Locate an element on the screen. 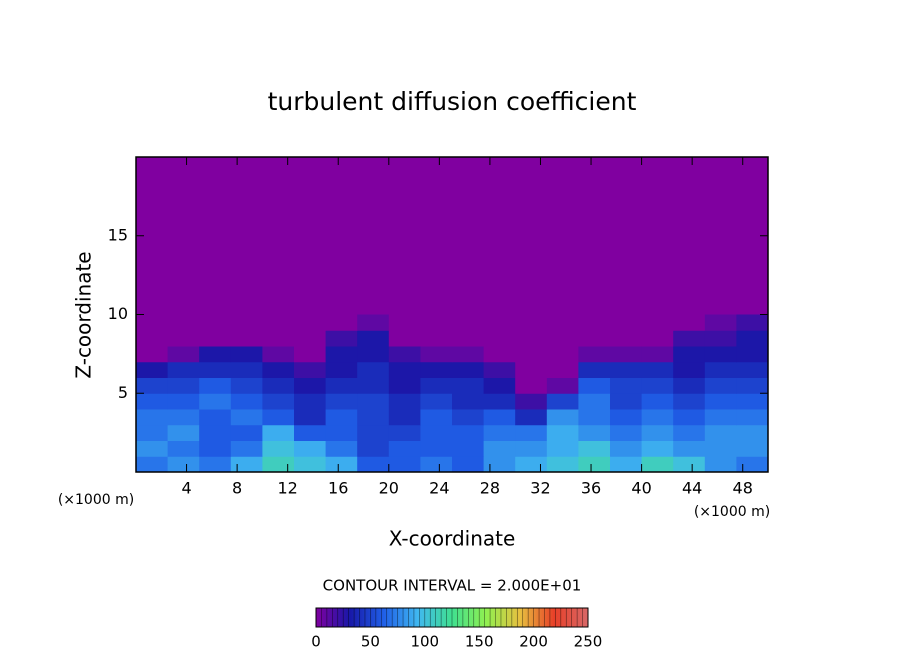 The width and height of the screenshot is (904, 654). y-tick-label: 15 is located at coordinates (118, 234).